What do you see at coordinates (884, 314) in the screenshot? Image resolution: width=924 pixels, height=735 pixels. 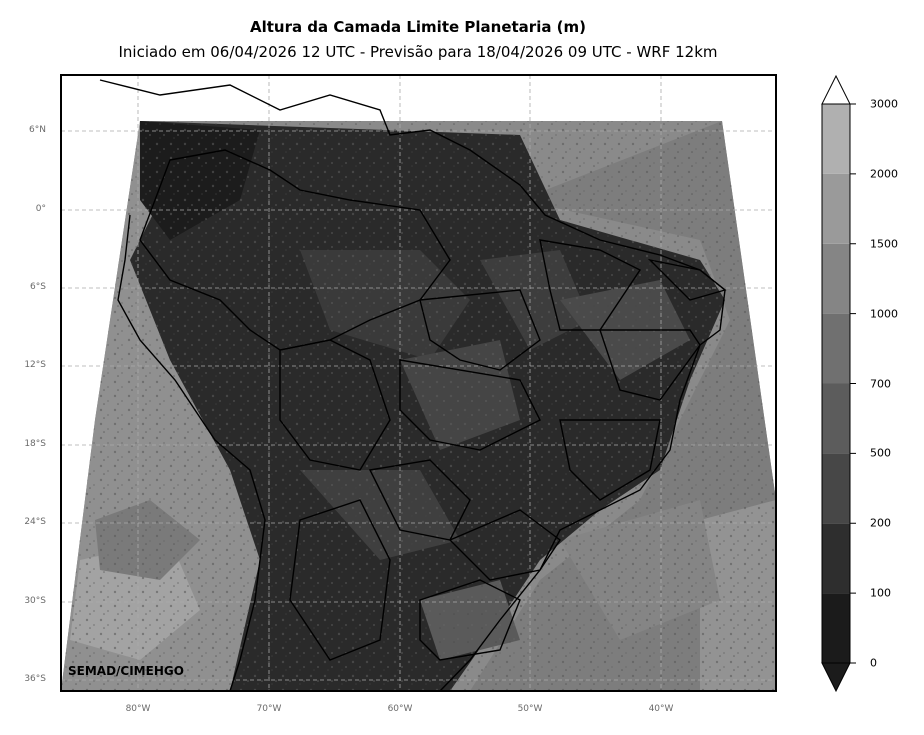 I see `colorbar-tick-label: 1000` at bounding box center [884, 314].